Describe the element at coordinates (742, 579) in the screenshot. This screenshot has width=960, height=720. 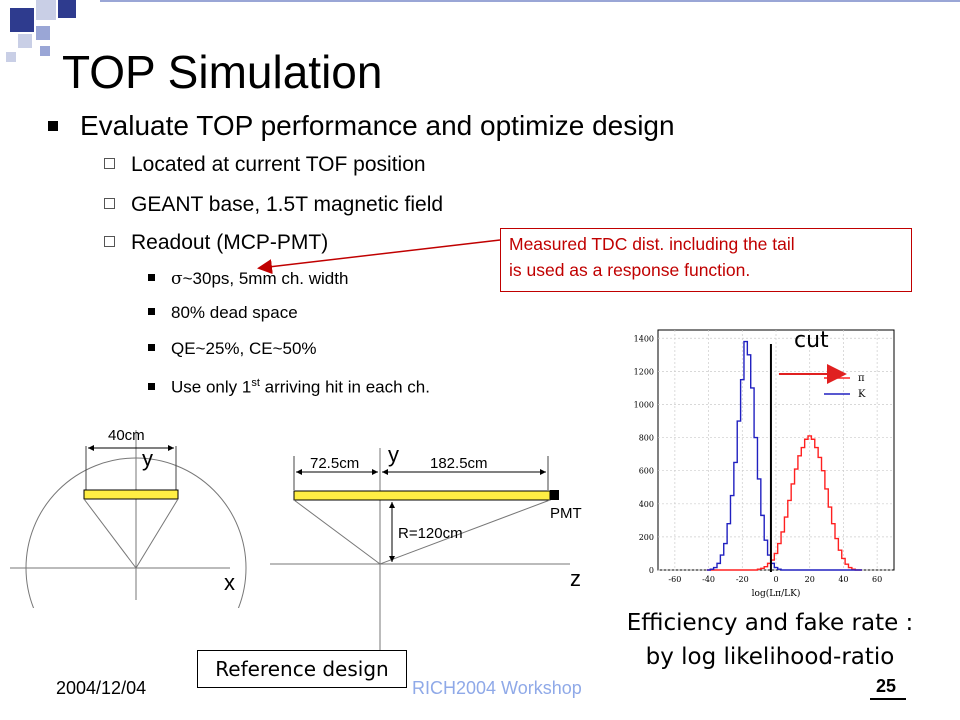
I see `x-tick-label: -20` at that location.